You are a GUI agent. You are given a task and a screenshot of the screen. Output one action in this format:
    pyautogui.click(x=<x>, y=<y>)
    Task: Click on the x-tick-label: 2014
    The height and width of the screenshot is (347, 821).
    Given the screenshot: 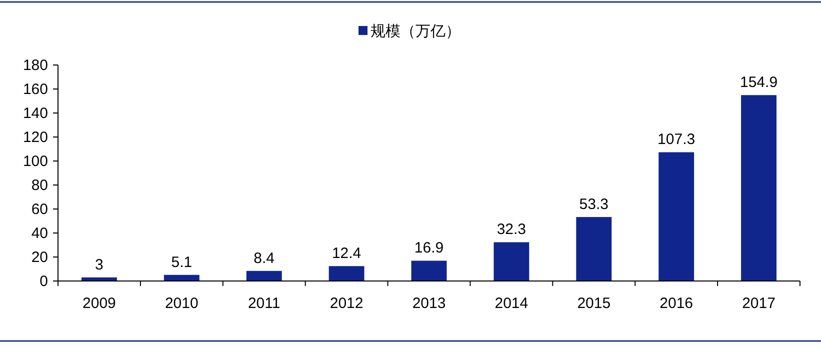 What is the action you would take?
    pyautogui.click(x=511, y=303)
    